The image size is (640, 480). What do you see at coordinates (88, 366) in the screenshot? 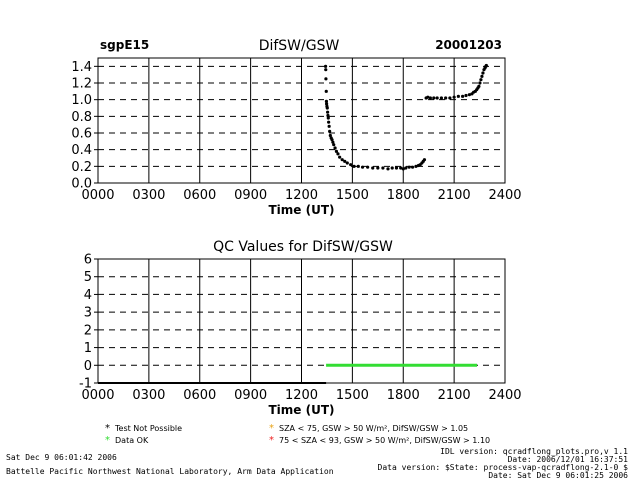
I see `y-tick-label: 0` at bounding box center [88, 366].